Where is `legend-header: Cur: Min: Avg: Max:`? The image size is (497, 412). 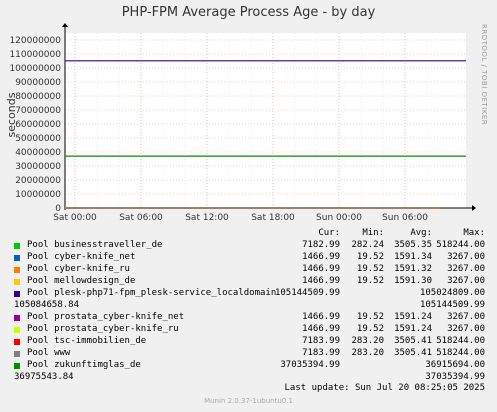 legend-header: Cur: Min: Avg: Max: is located at coordinates (248, 234).